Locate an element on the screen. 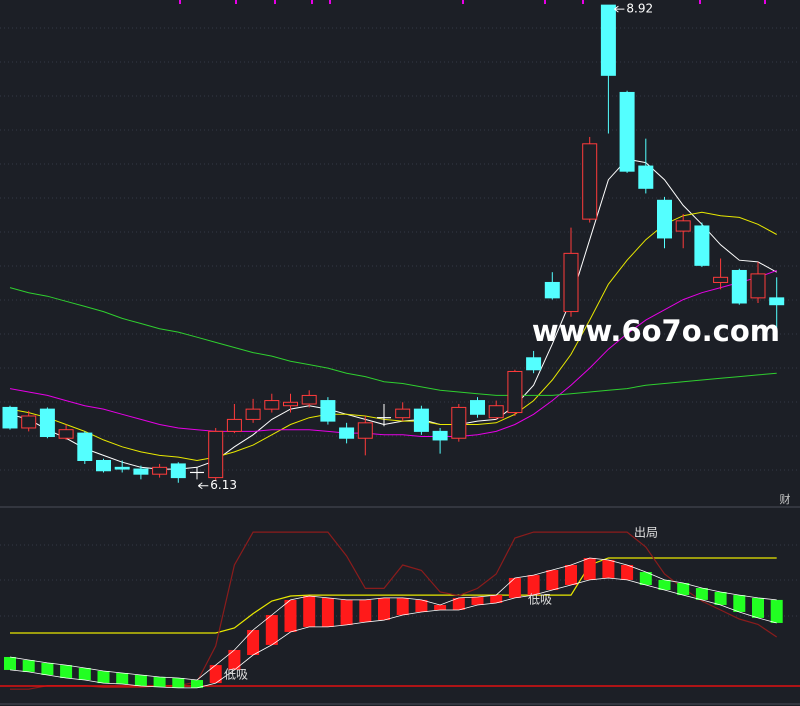  ma-line is located at coordinates (393, 341).